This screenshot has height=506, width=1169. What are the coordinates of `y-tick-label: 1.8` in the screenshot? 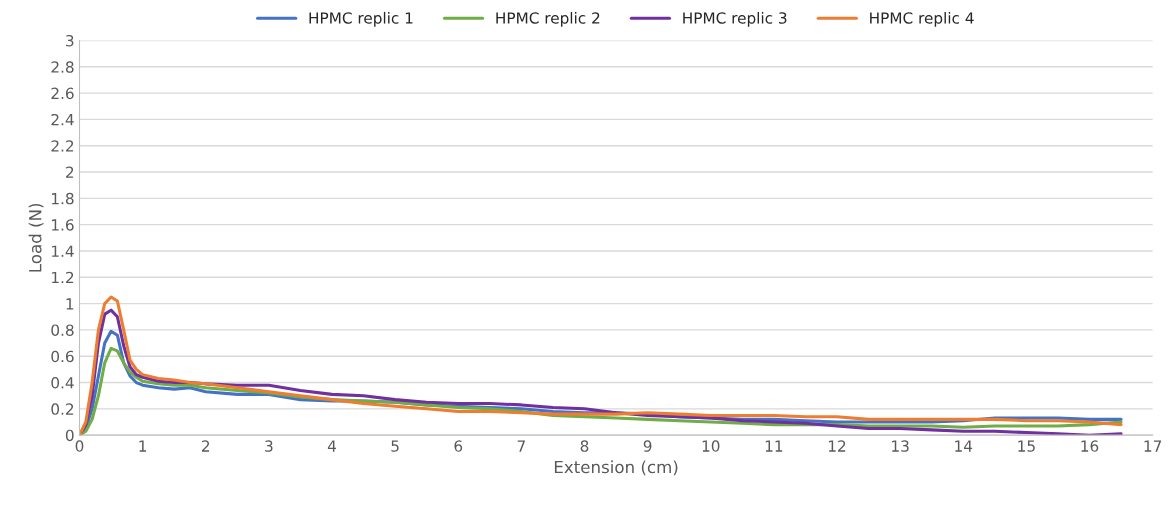 It's located at (63, 198).